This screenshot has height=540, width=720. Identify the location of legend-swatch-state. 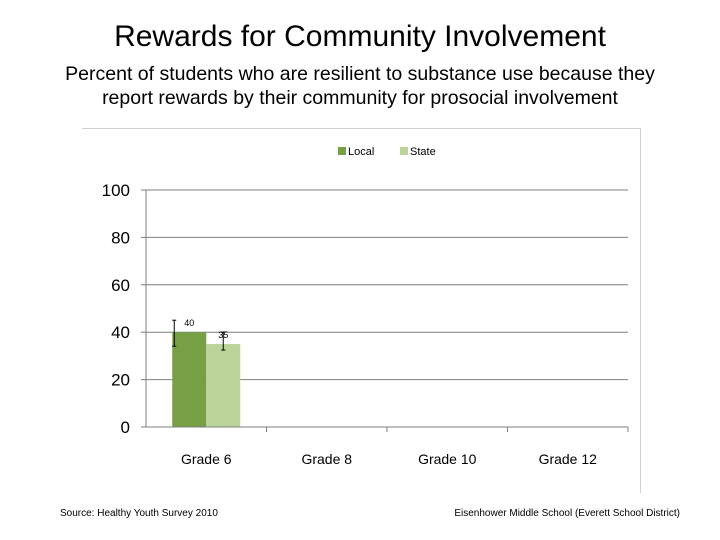
(404, 151).